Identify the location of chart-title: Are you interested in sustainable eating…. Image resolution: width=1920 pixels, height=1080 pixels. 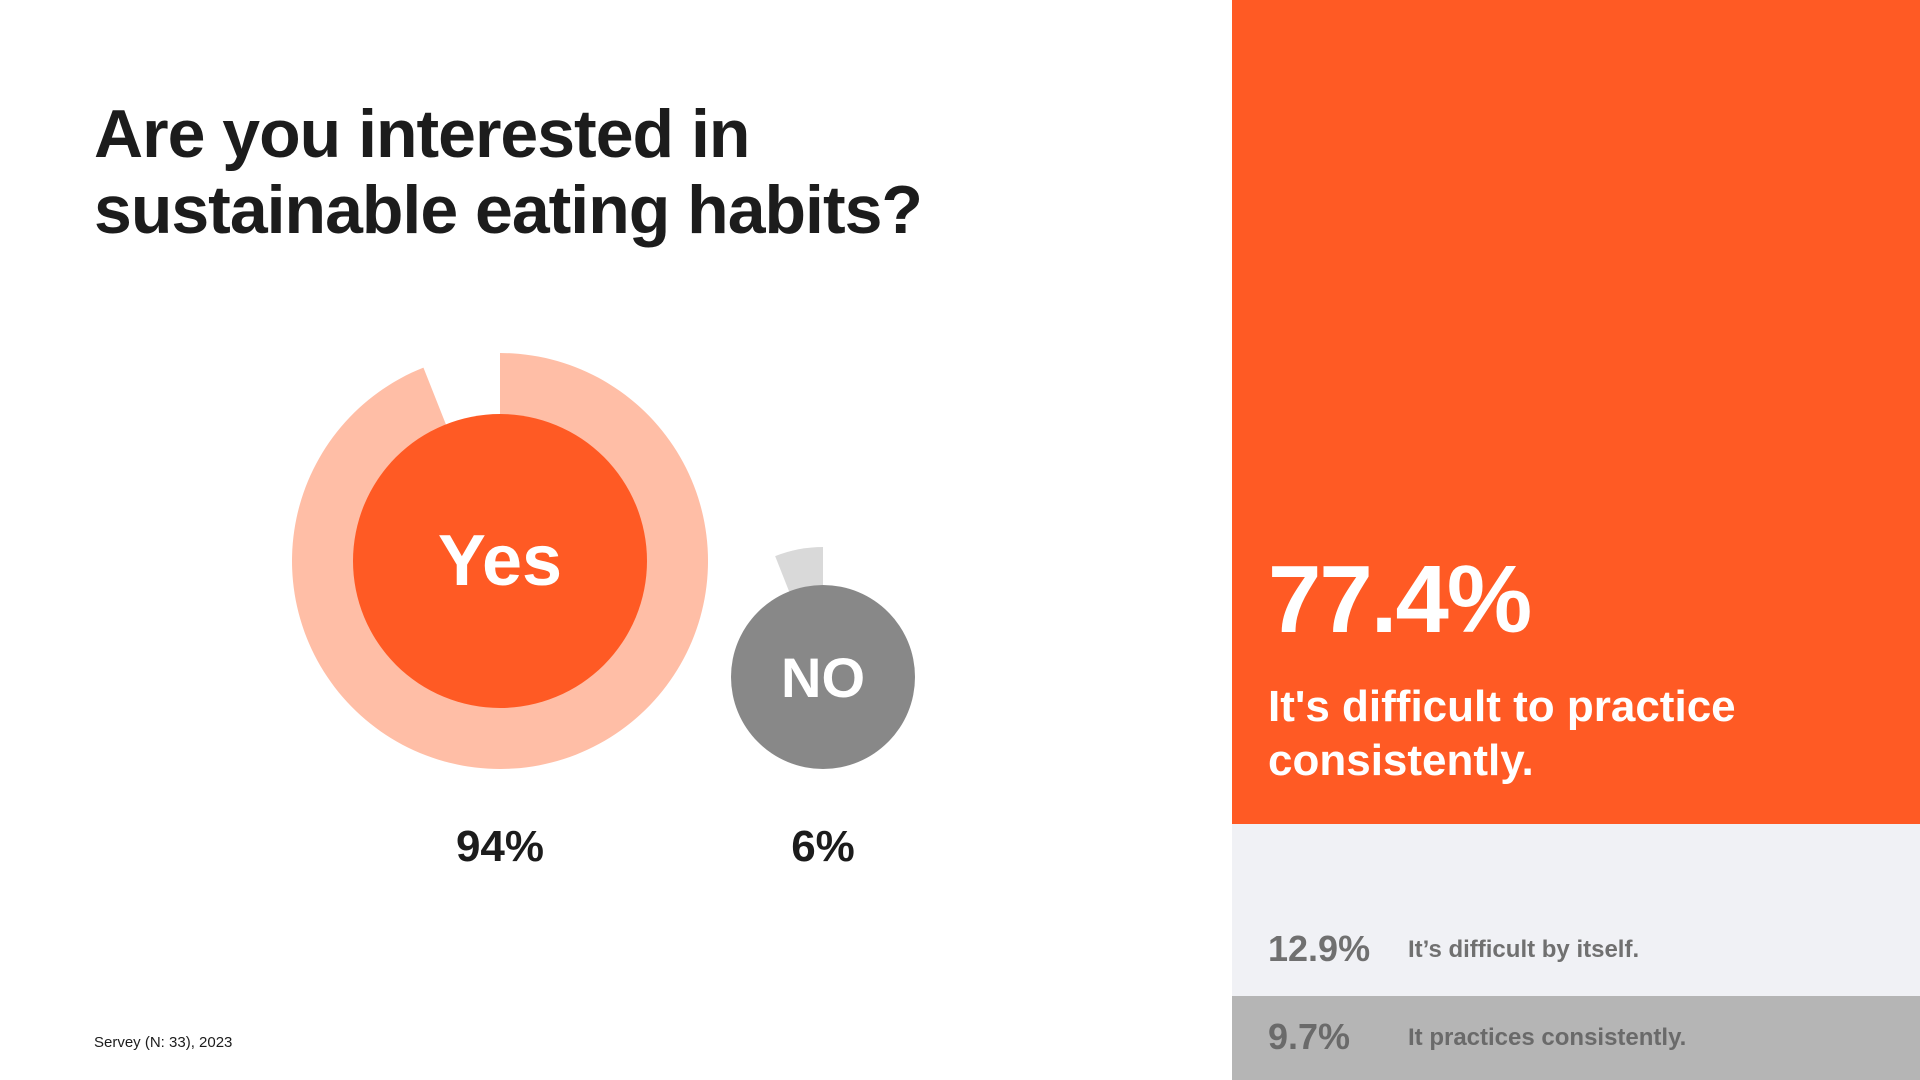
(644, 172).